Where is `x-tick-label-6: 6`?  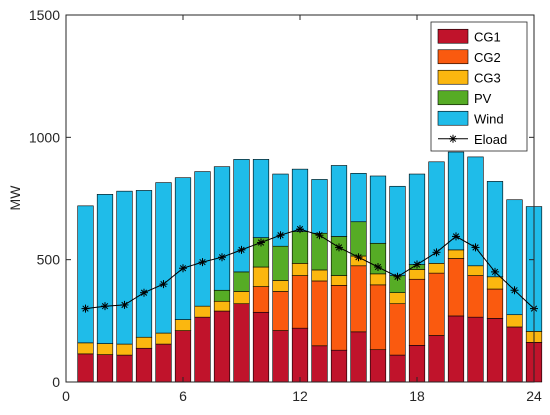 x-tick-label-6: 6 is located at coordinates (183, 396).